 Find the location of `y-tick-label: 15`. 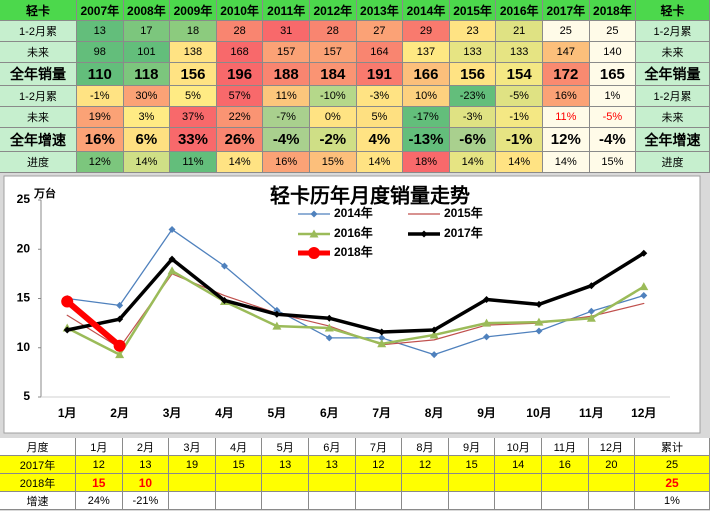

y-tick-label: 15 is located at coordinates (24, 298).